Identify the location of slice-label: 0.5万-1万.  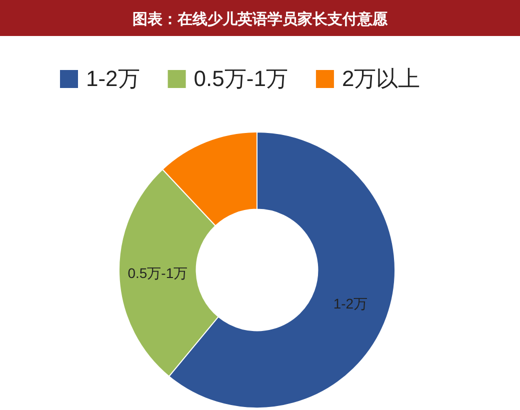
(158, 273).